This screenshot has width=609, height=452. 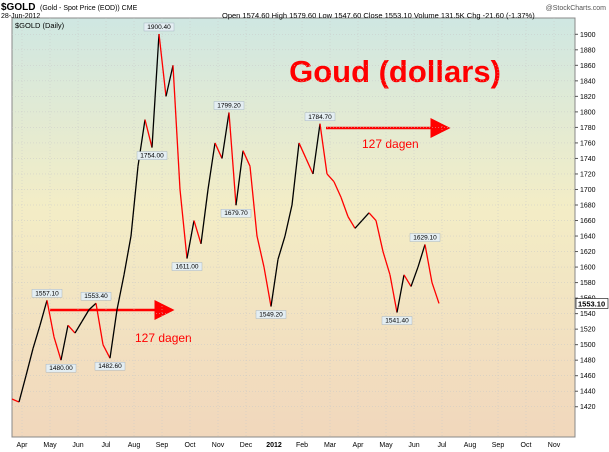 I want to click on y-tick-label: 1540, so click(x=588, y=314).